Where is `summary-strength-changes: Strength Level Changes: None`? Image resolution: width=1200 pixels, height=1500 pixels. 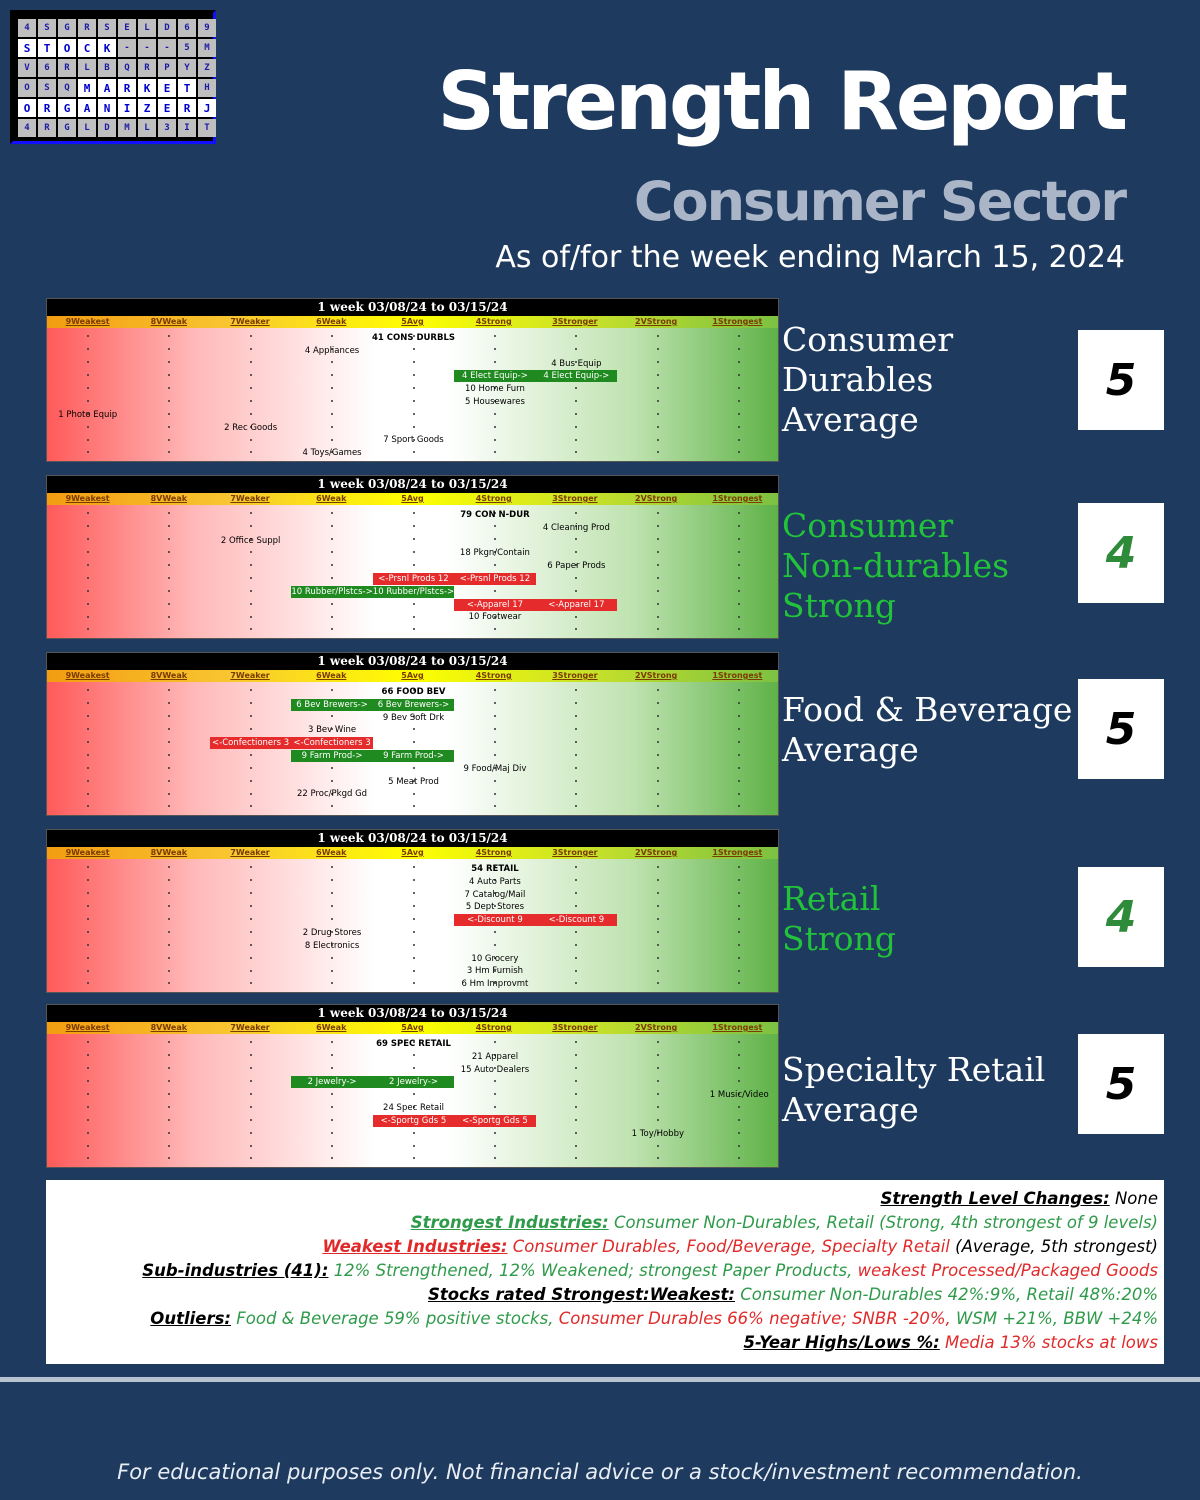 summary-strength-changes: Strength Level Changes: None is located at coordinates (1019, 1198).